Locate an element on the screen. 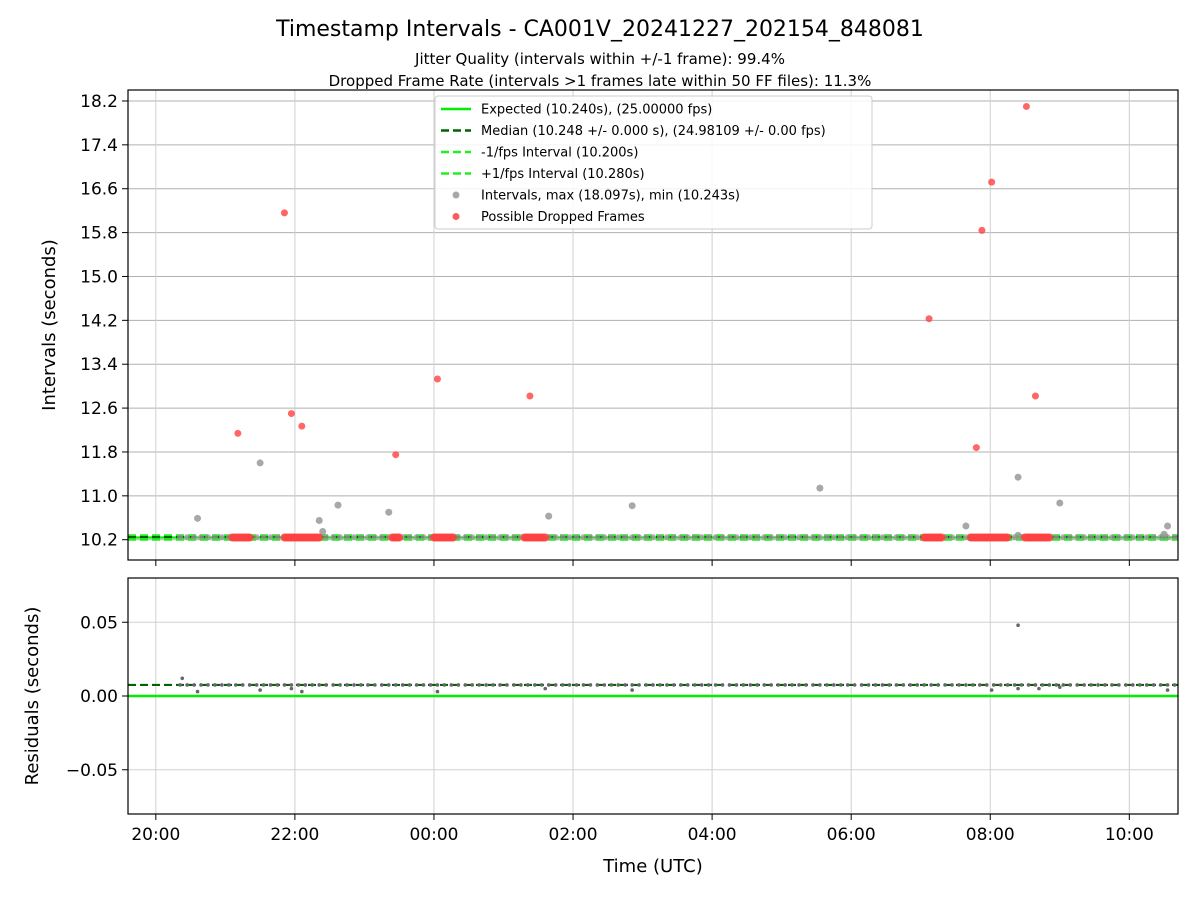 This screenshot has width=1200, height=900. top-y-tick-label-1: 11.0 is located at coordinates (99, 497).